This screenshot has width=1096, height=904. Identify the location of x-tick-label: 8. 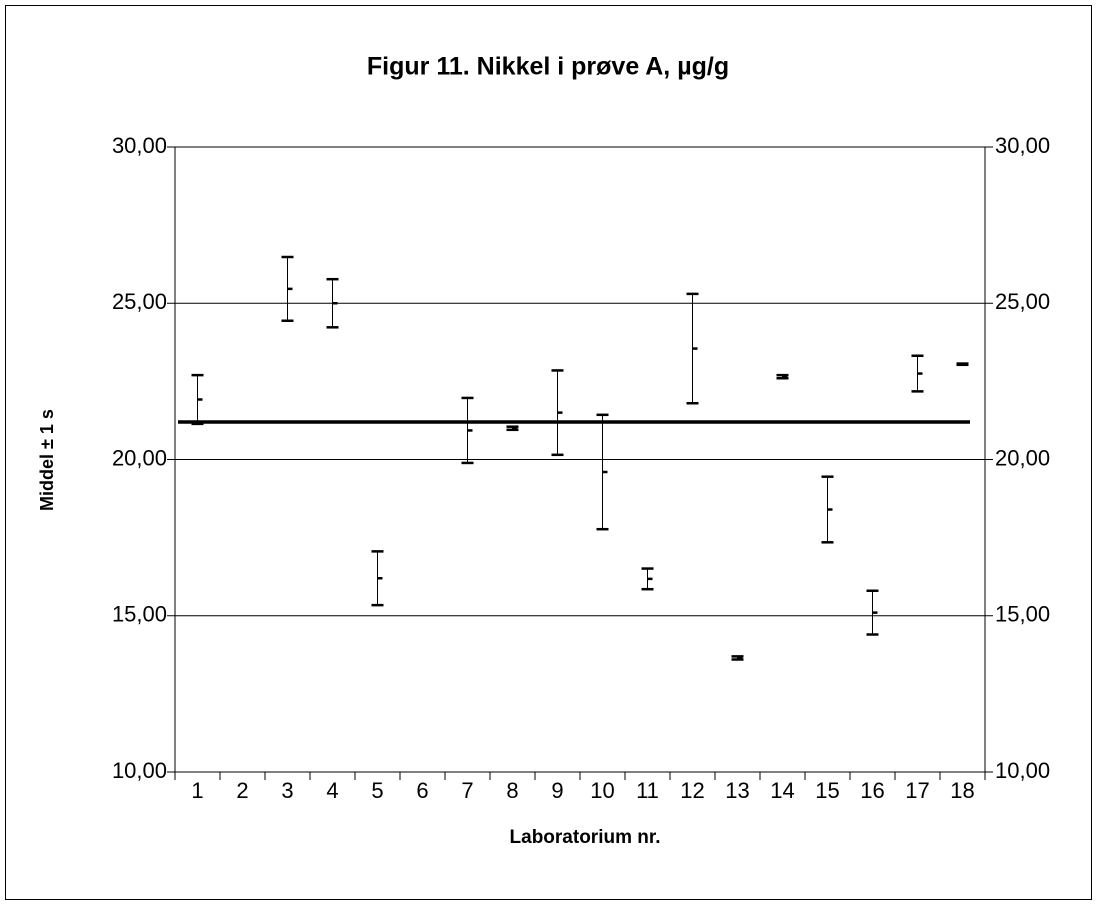
(512, 790).